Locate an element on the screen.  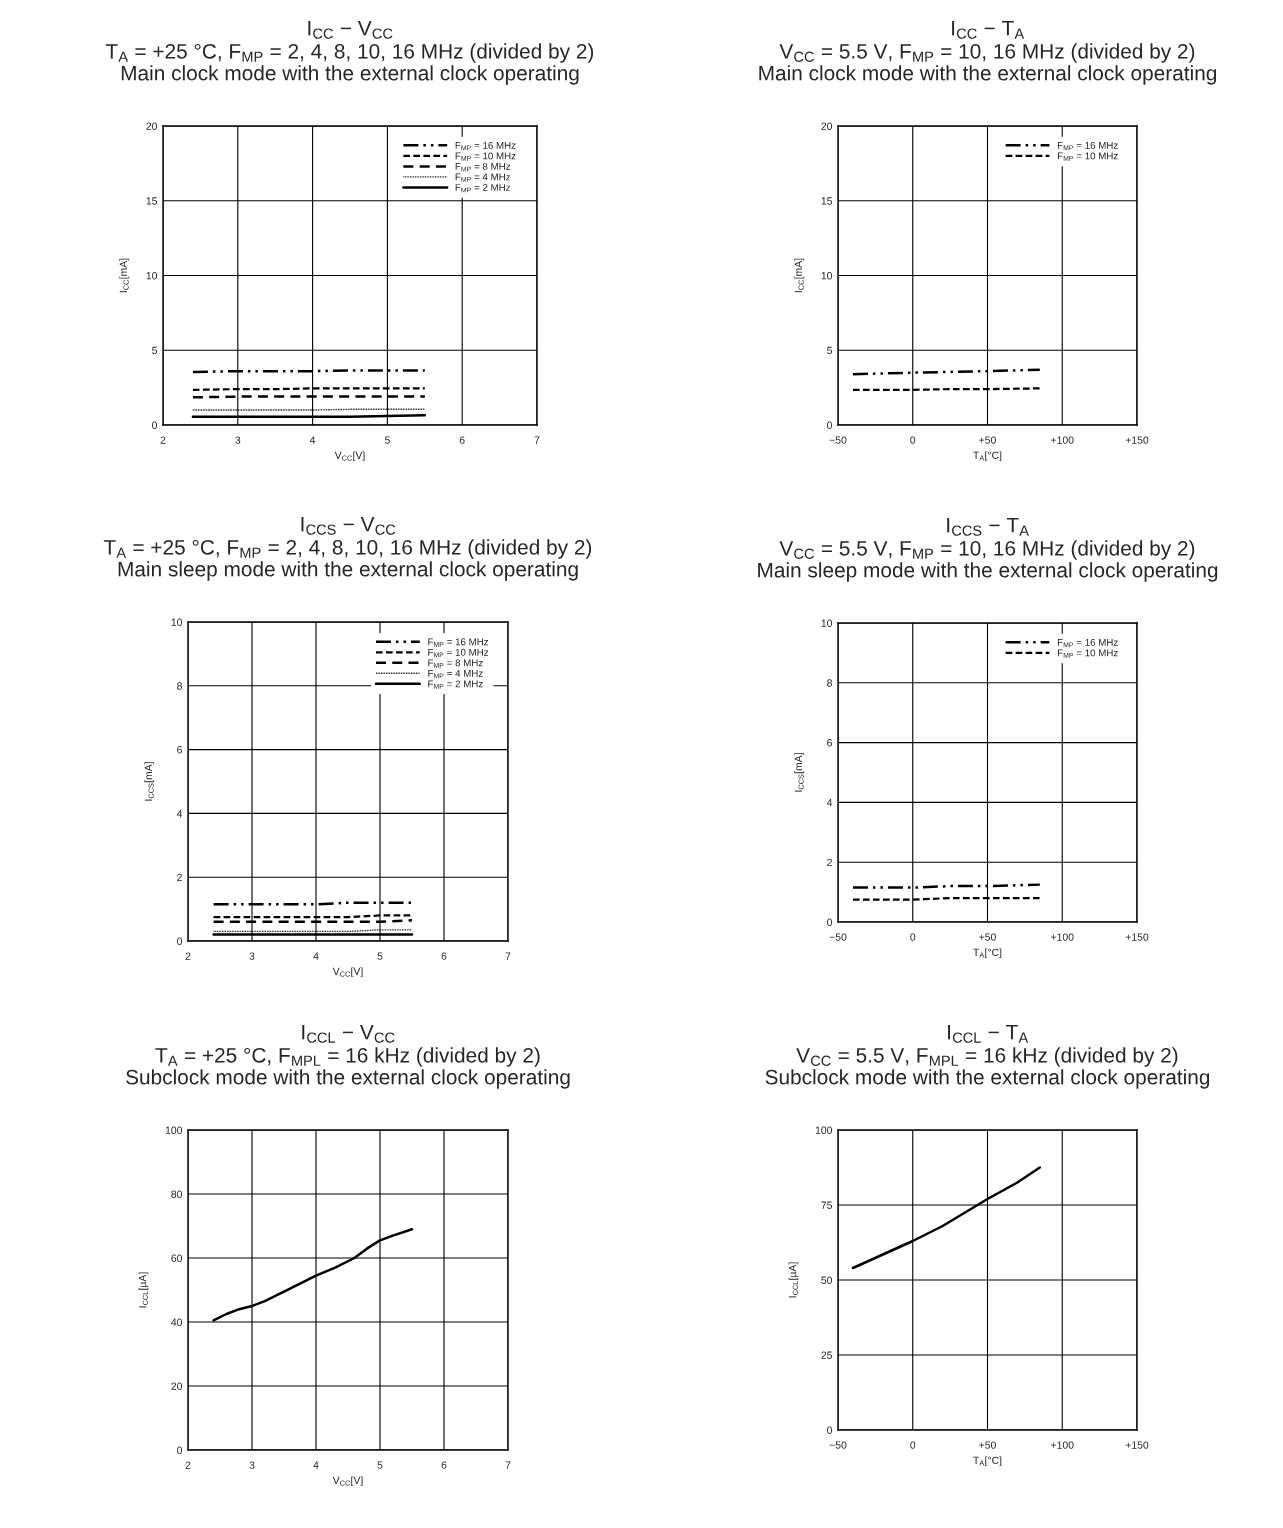
chart-title: I$_{CCL}$ − V$_{CC}$ is located at coordinates (348, 1034).